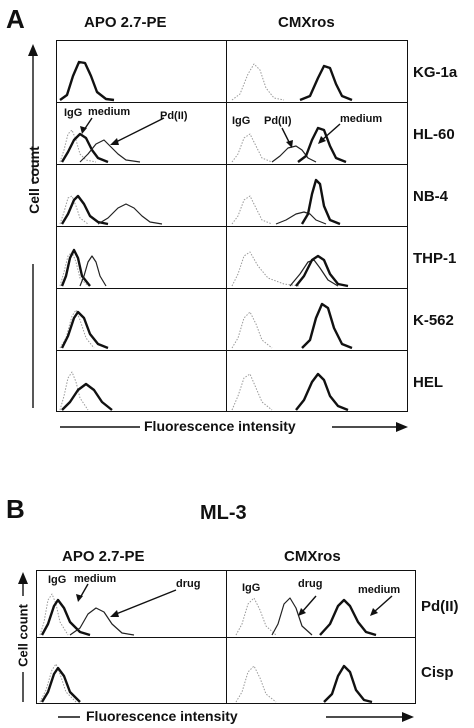 The width and height of the screenshot is (474, 728). Describe the element at coordinates (322, 145) in the screenshot. I see `hist-hl60-cmx-medium` at that location.